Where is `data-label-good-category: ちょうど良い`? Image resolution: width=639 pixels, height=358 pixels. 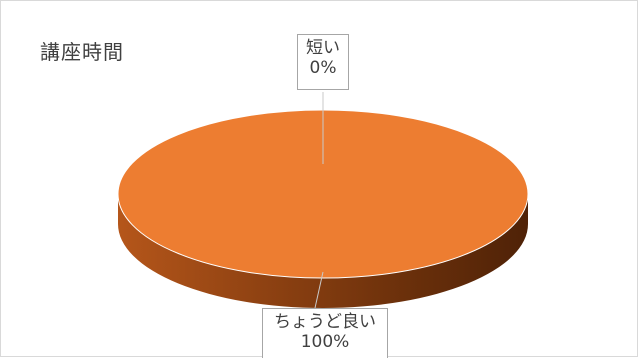 data-label-good-category: ちょうど良い is located at coordinates (325, 322).